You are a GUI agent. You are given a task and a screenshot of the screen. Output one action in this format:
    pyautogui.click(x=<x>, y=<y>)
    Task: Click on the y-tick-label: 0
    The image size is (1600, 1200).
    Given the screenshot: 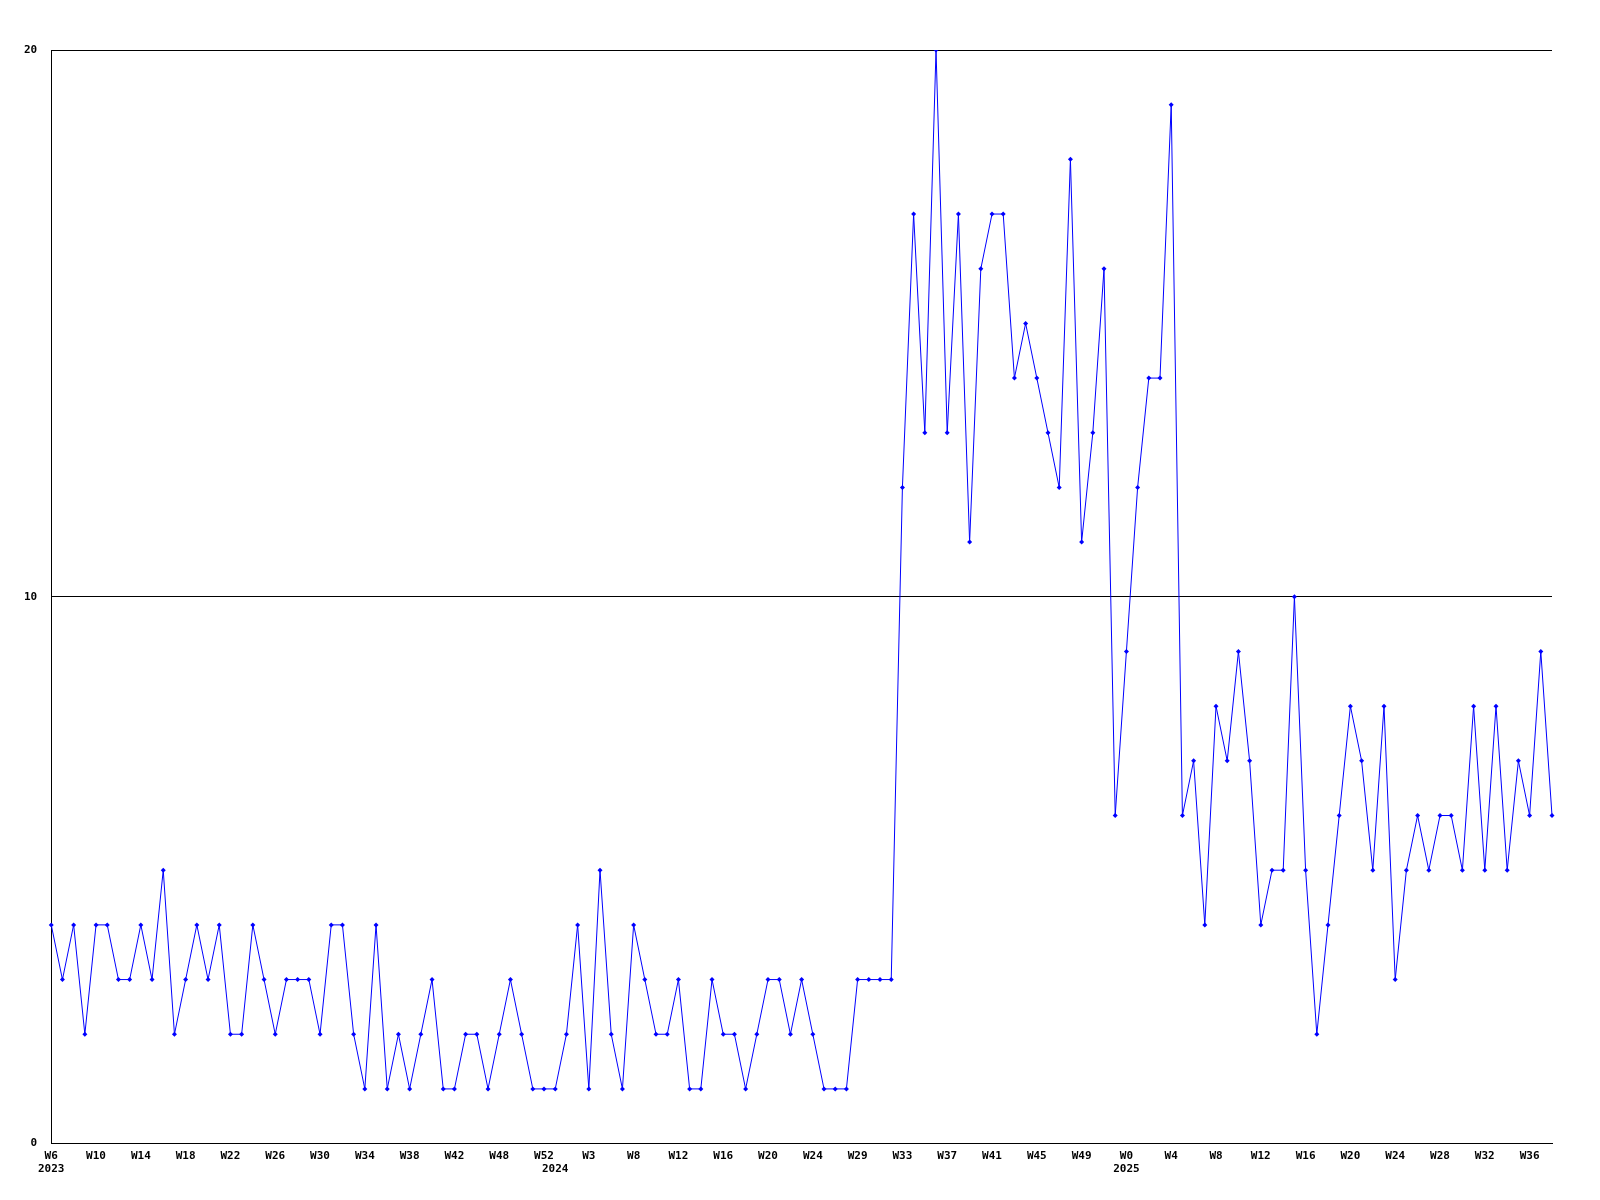 What is the action you would take?
    pyautogui.click(x=34, y=1143)
    